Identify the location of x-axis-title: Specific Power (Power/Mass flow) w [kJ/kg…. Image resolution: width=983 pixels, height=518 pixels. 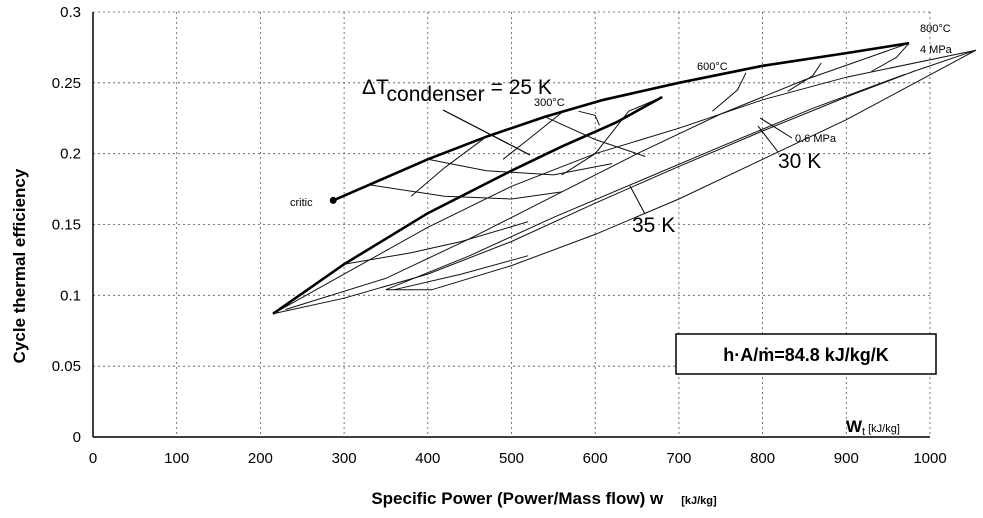
(544, 498).